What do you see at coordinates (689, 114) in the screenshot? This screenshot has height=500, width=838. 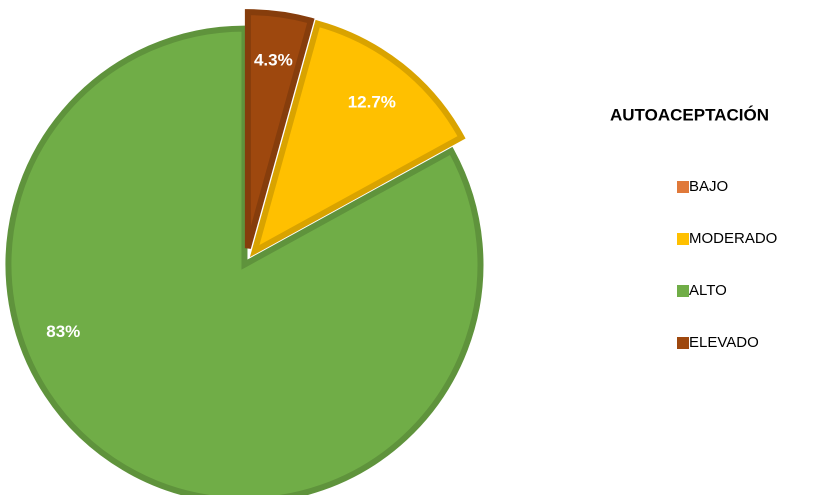 I see `legend-title: AUTOACEPTACIÓN` at bounding box center [689, 114].